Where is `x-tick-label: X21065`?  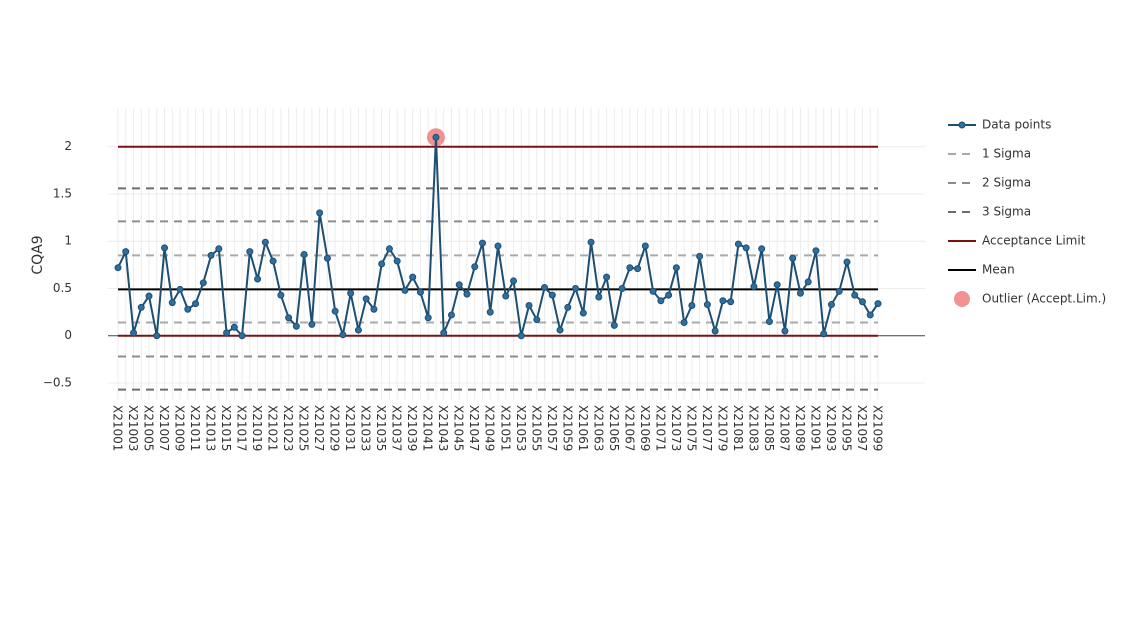 x-tick-label: X21065 is located at coordinates (614, 428).